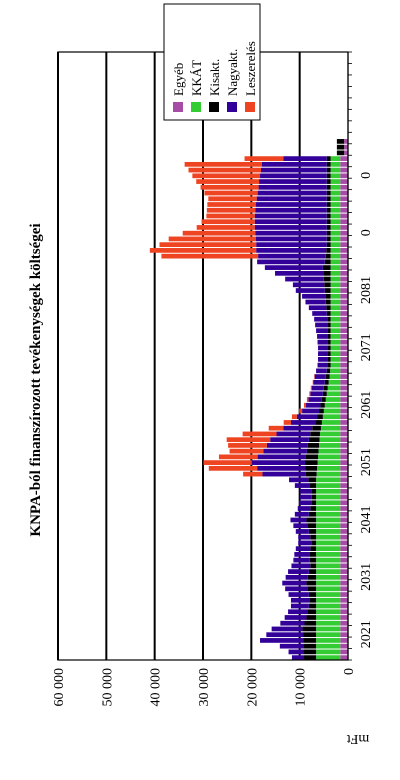 The height and width of the screenshot is (780, 400). Describe the element at coordinates (196, 78) in the screenshot. I see `legend-label: KKÁT` at that location.